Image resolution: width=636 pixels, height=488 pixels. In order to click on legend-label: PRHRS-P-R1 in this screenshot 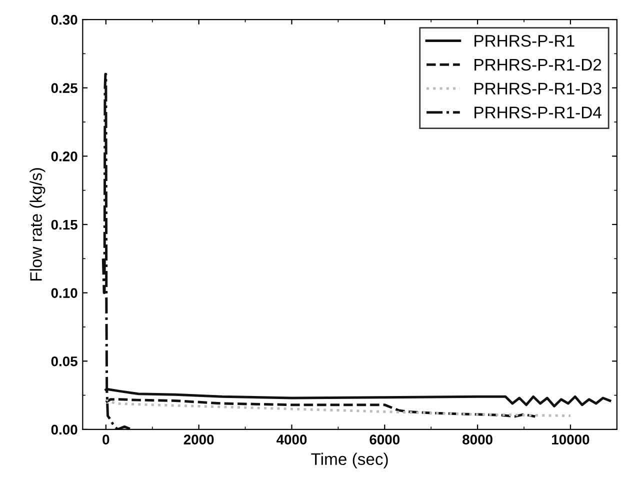, I will do `click(524, 40)`.